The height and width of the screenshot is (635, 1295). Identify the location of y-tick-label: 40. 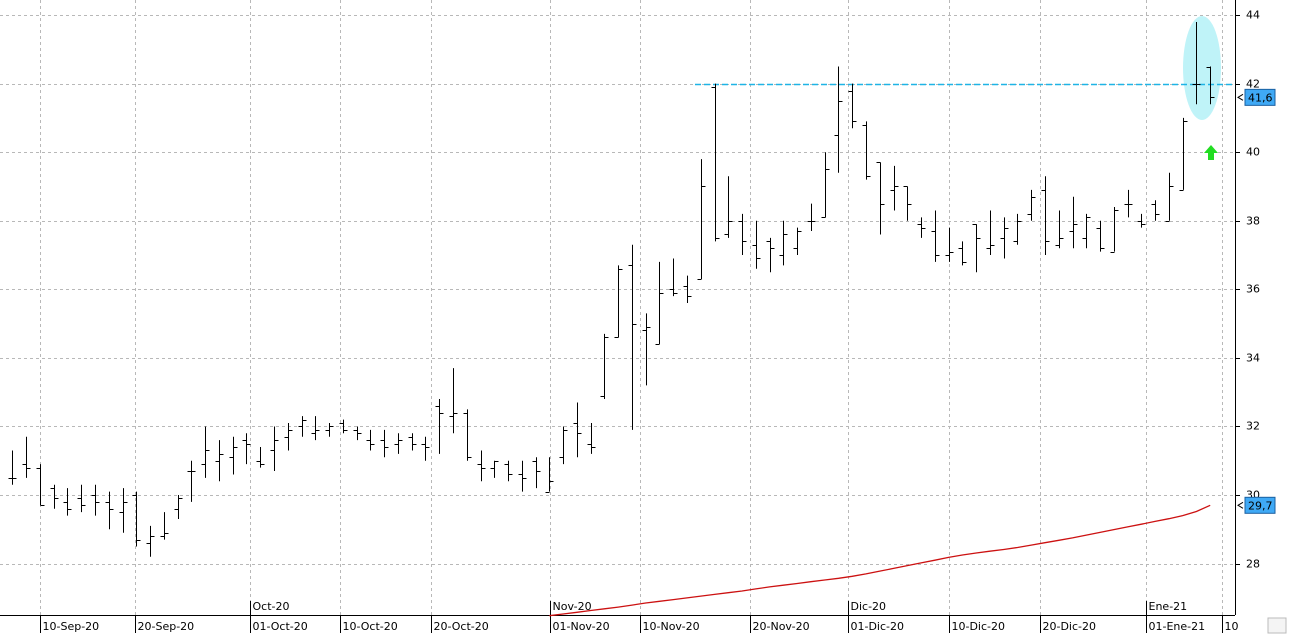
(1253, 152).